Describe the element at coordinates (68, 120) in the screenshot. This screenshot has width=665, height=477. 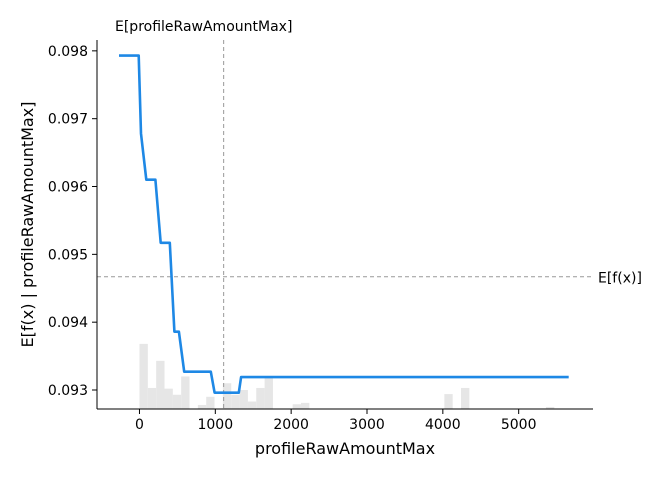
I see `y-tick-label: 0.097` at that location.